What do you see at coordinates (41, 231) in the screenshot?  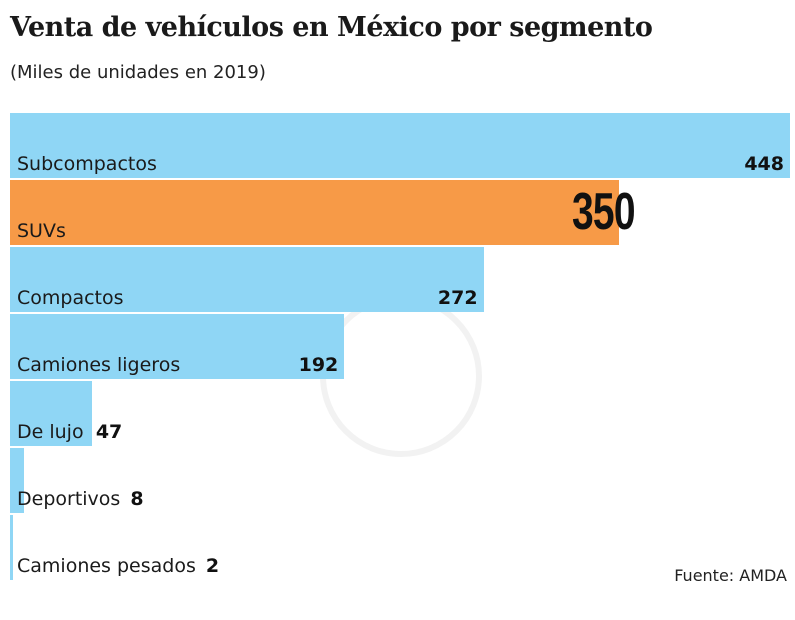 I see `category-label: SUVs` at bounding box center [41, 231].